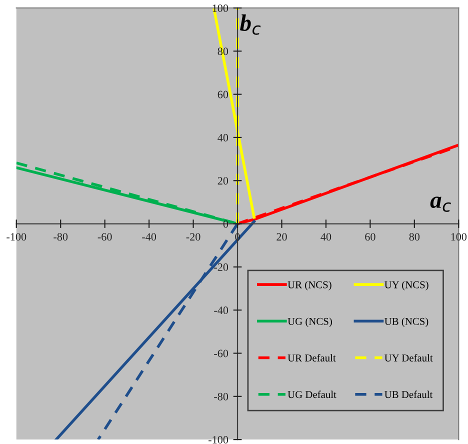 This screenshot has width=468, height=444. Describe the element at coordinates (370, 237) in the screenshot. I see `x-tick-label: 60` at that location.